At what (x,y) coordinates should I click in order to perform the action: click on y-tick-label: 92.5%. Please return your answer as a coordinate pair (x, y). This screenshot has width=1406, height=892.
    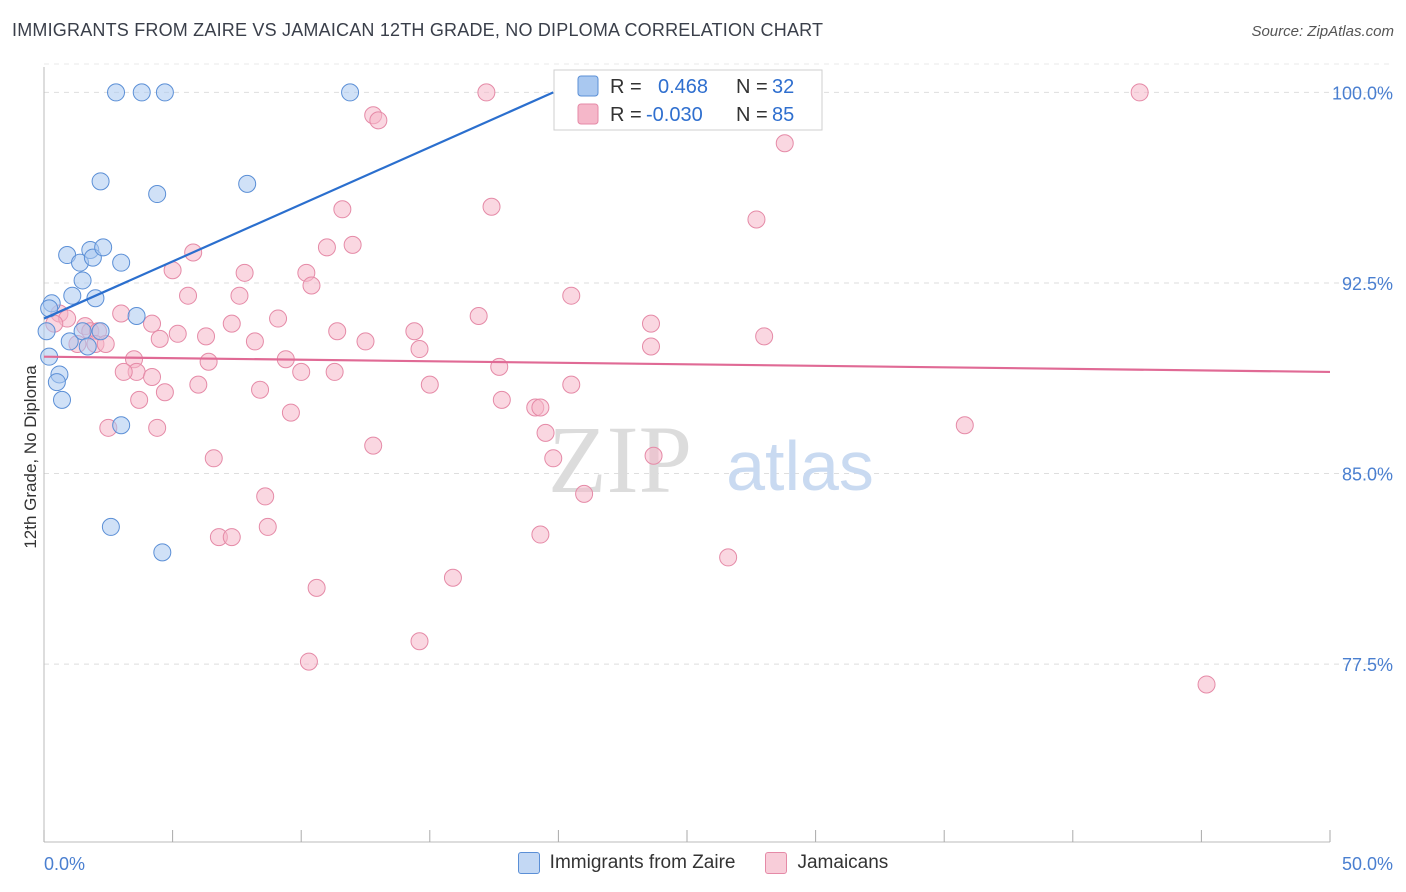
    Looking at the image, I should click on (1367, 284).